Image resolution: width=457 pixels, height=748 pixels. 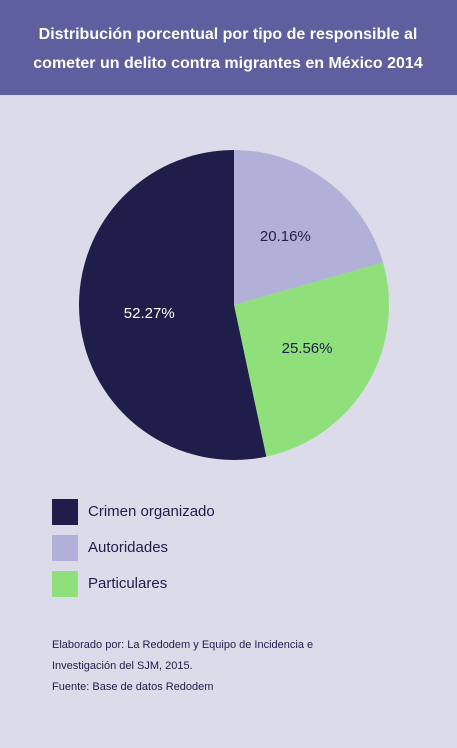 I want to click on value-label: 20.16%, so click(x=285, y=236).